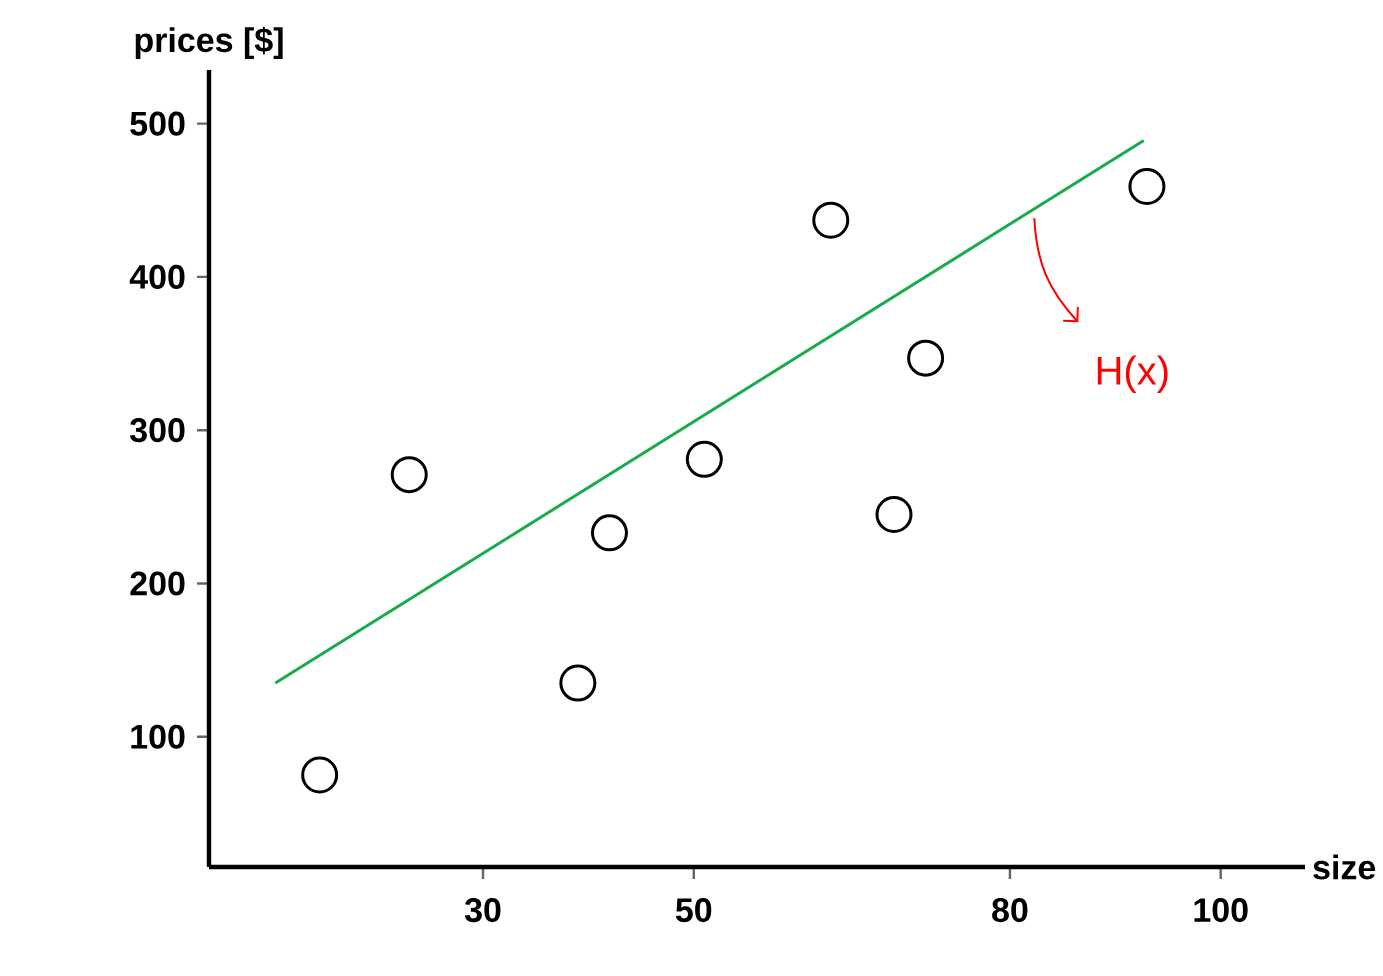 The image size is (1383, 976). Describe the element at coordinates (1132, 374) in the screenshot. I see `annotation: H(x)` at that location.